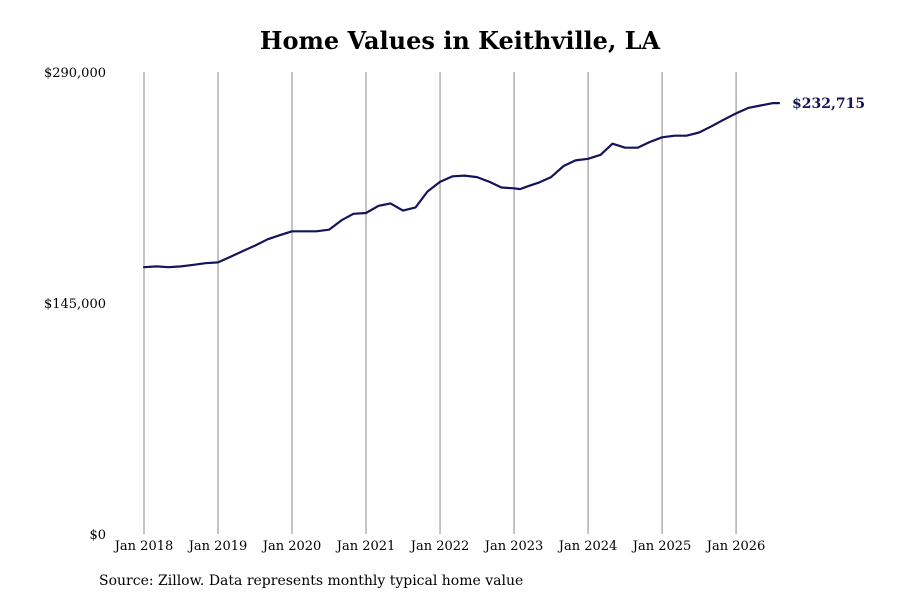 Image resolution: width=900 pixels, height=600 pixels. I want to click on x-tick-label: Jan 2019, so click(217, 546).